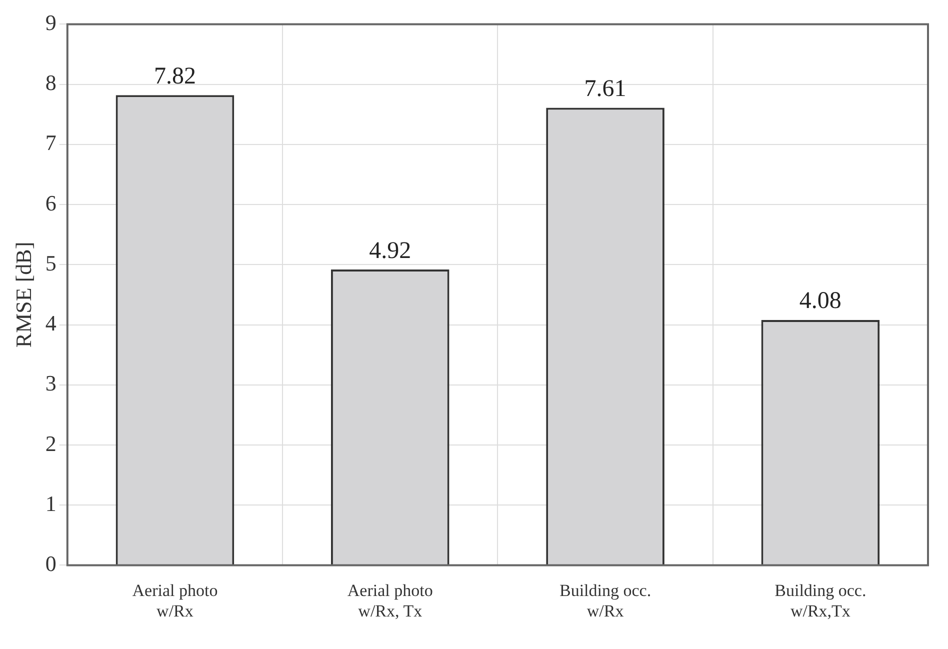  What do you see at coordinates (50, 83) in the screenshot?
I see `y-tick-label: 8` at bounding box center [50, 83].